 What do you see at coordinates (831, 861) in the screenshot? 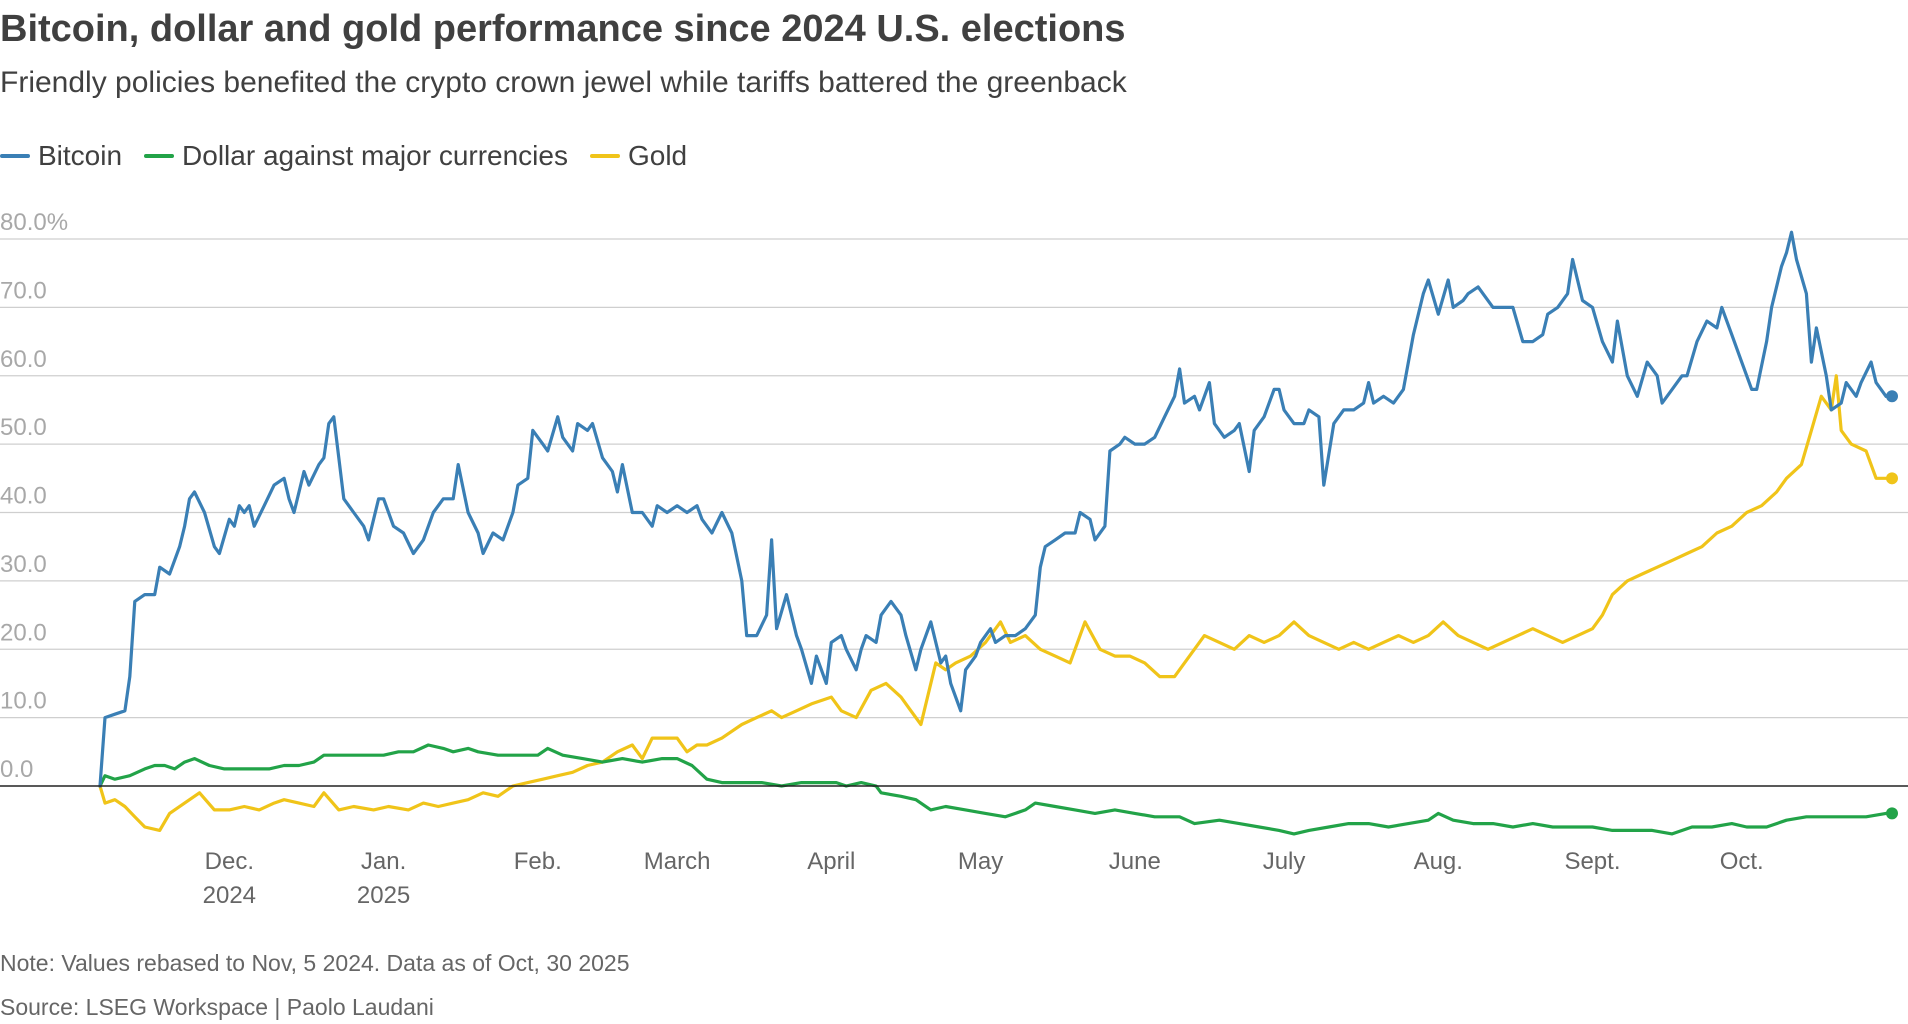
I see `x-tick-label: April` at bounding box center [831, 861].